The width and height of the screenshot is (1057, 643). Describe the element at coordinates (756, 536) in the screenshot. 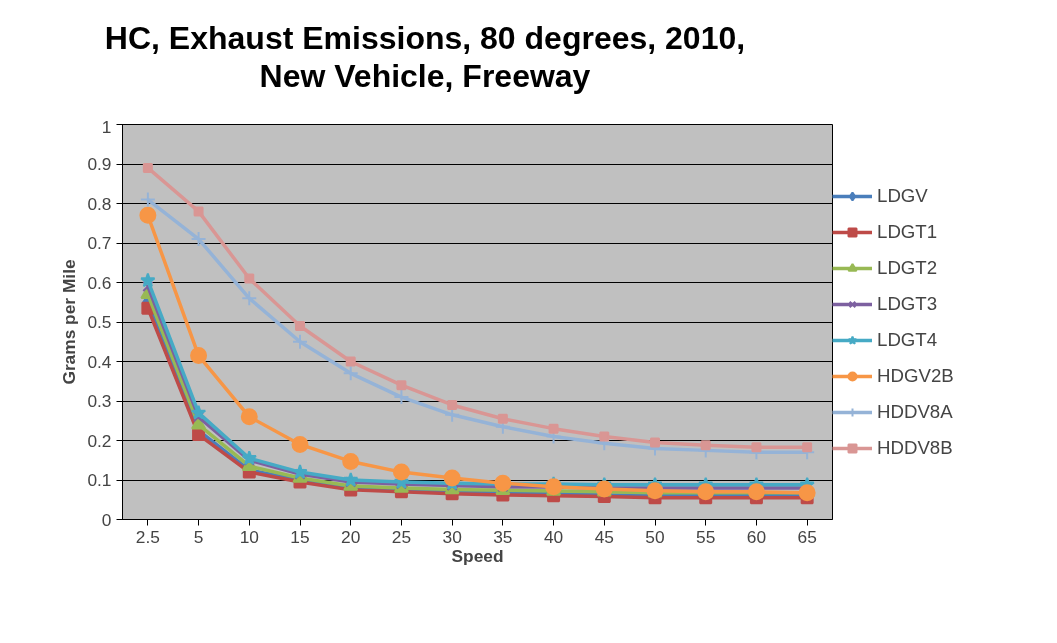

I see `x-tick-label: 60` at that location.